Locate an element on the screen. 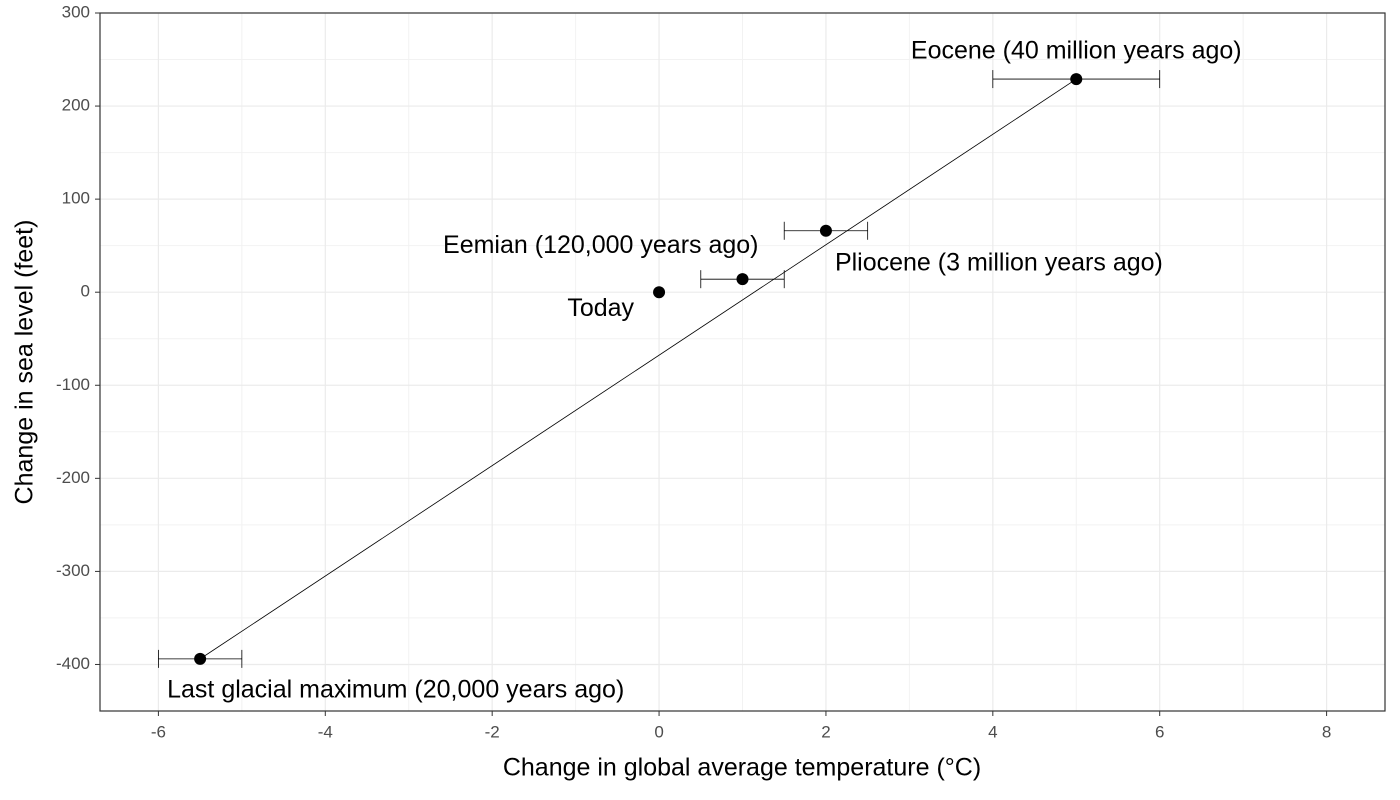  y-tick-label: 200 is located at coordinates (76, 105).